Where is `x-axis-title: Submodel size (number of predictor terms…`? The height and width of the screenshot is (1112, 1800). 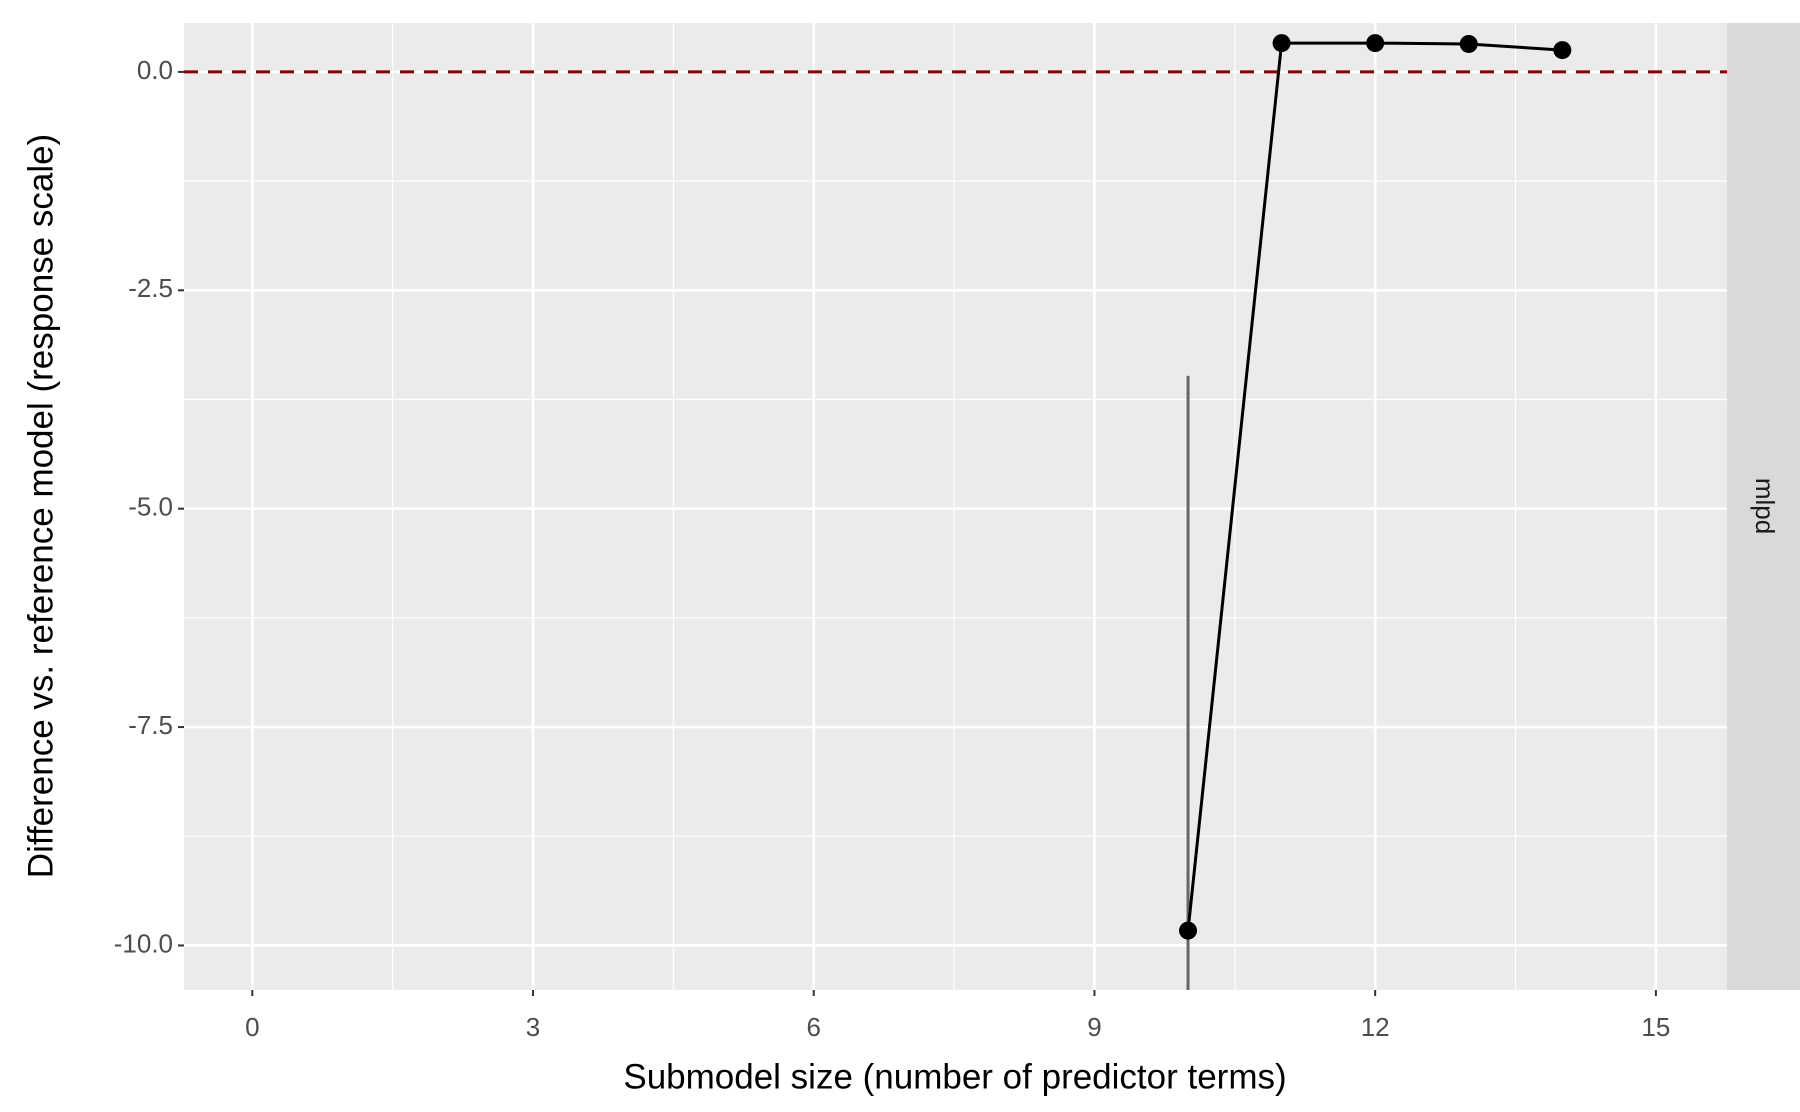 x-axis-title: Submodel size (number of predictor terms… is located at coordinates (954, 1076).